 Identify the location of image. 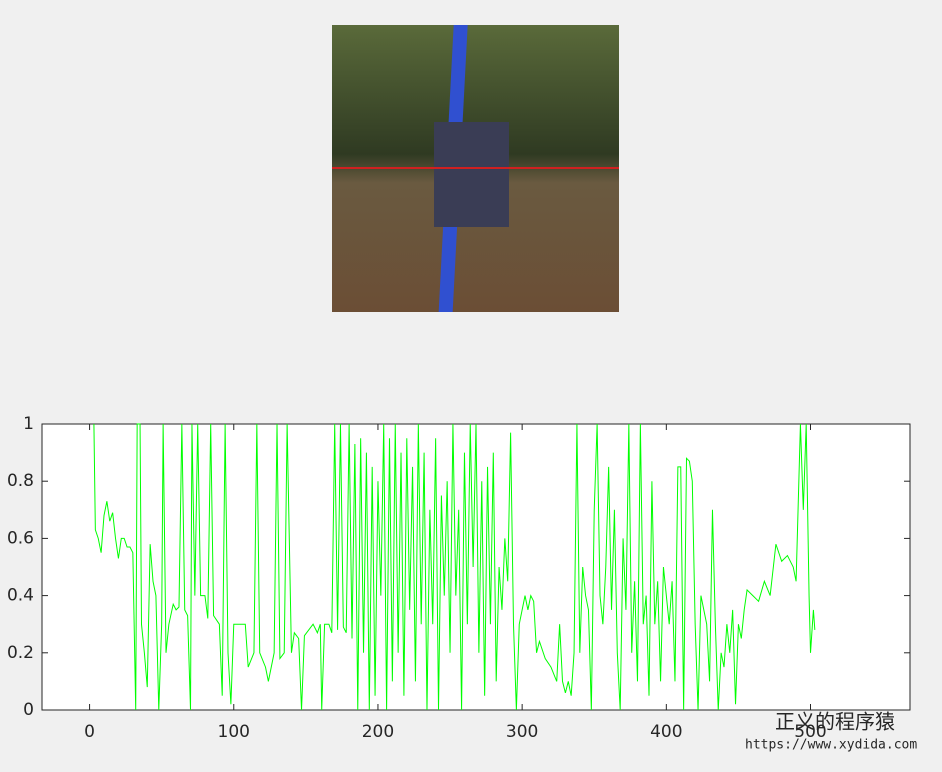
(475, 168).